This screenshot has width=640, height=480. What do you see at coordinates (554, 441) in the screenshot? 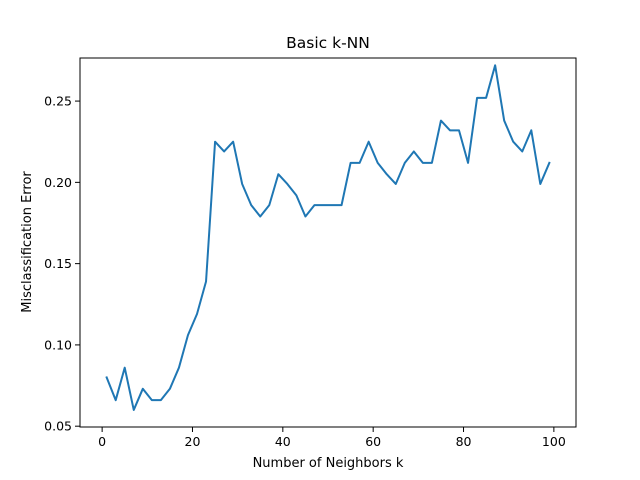
I see `x-tick-label: 100` at bounding box center [554, 441].